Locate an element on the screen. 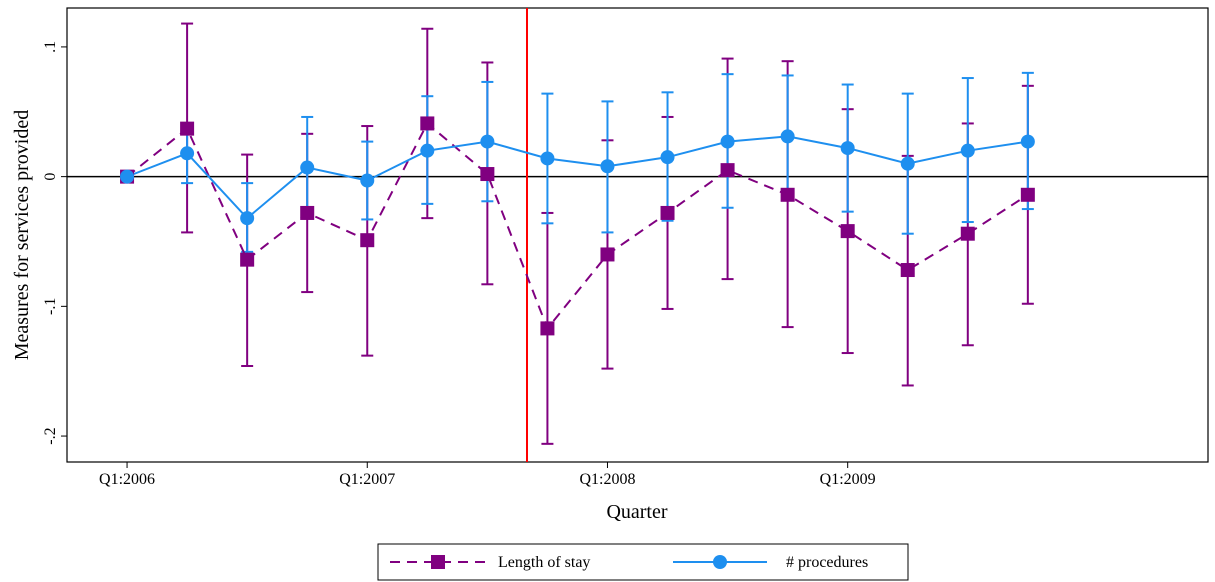 This screenshot has width=1215, height=582. x-tick-label: Q1:2008 is located at coordinates (607, 479).